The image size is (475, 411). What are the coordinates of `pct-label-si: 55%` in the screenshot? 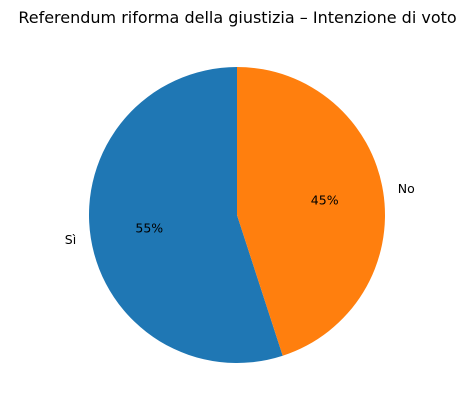 It's located at (149, 227).